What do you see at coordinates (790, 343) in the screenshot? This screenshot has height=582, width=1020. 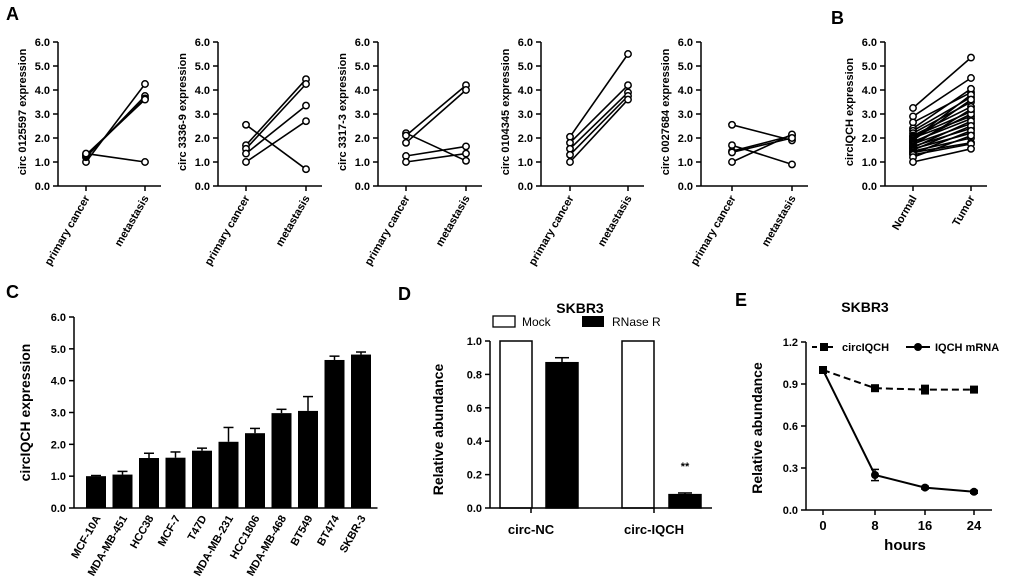 I see `chart-e-y-tick-label: 1.2` at bounding box center [790, 343].